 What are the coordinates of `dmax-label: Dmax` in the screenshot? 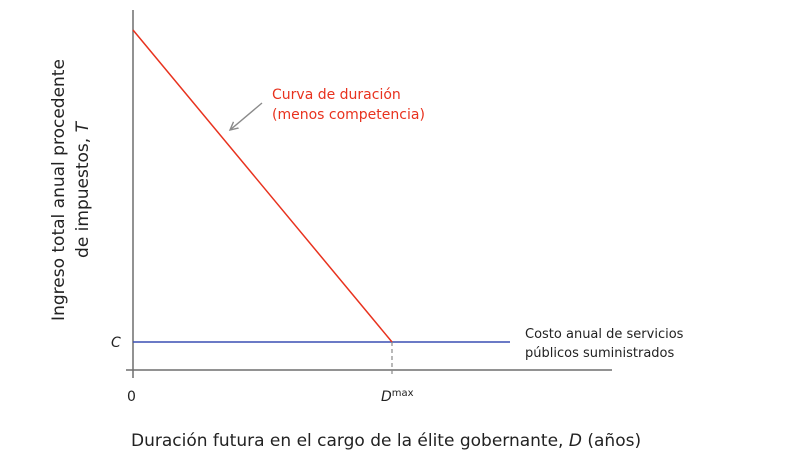 It's located at (397, 396).